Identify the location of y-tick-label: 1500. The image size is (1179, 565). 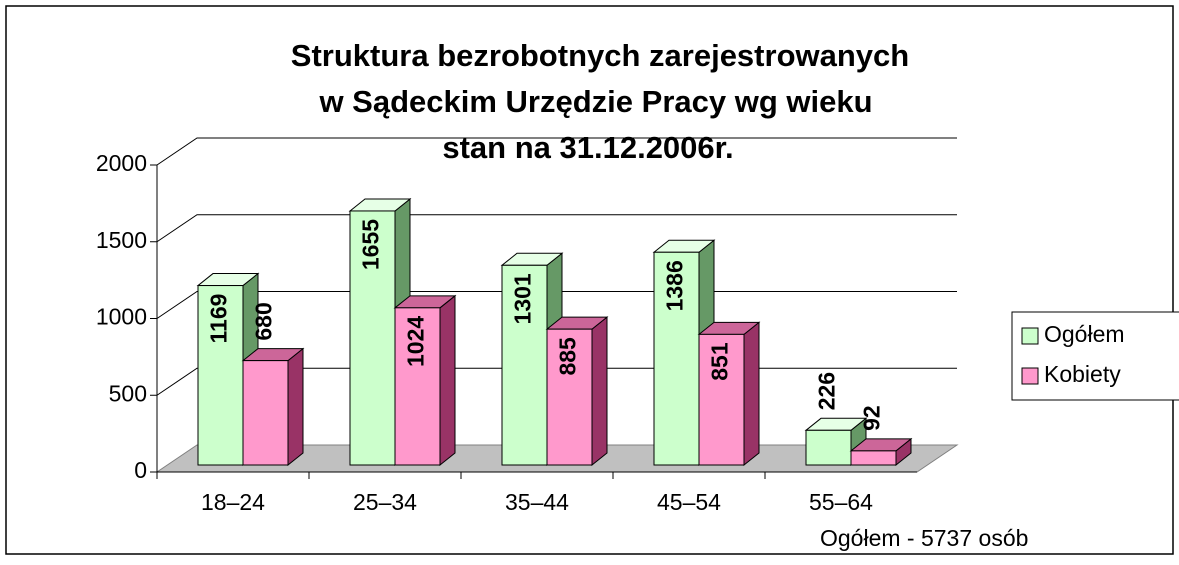
(121, 240).